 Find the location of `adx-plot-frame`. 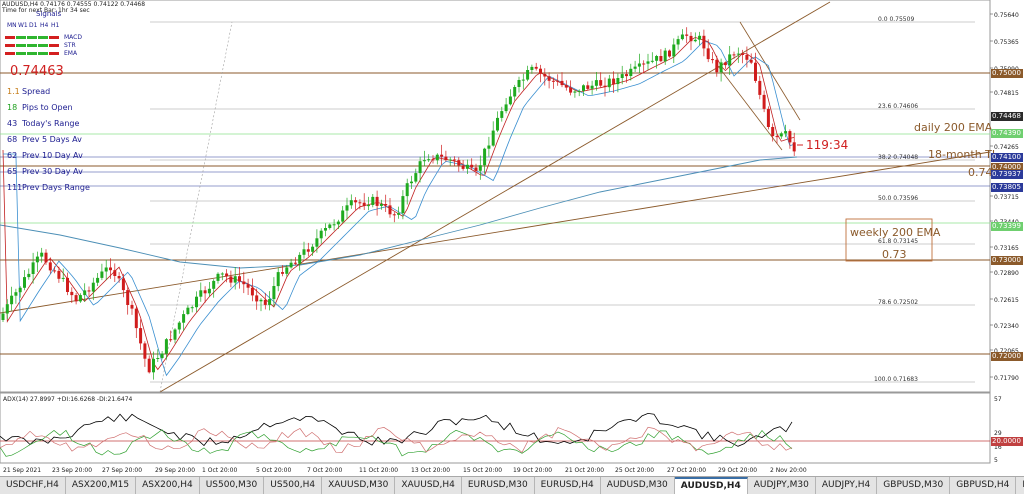

adx-plot-frame is located at coordinates (495, 428).